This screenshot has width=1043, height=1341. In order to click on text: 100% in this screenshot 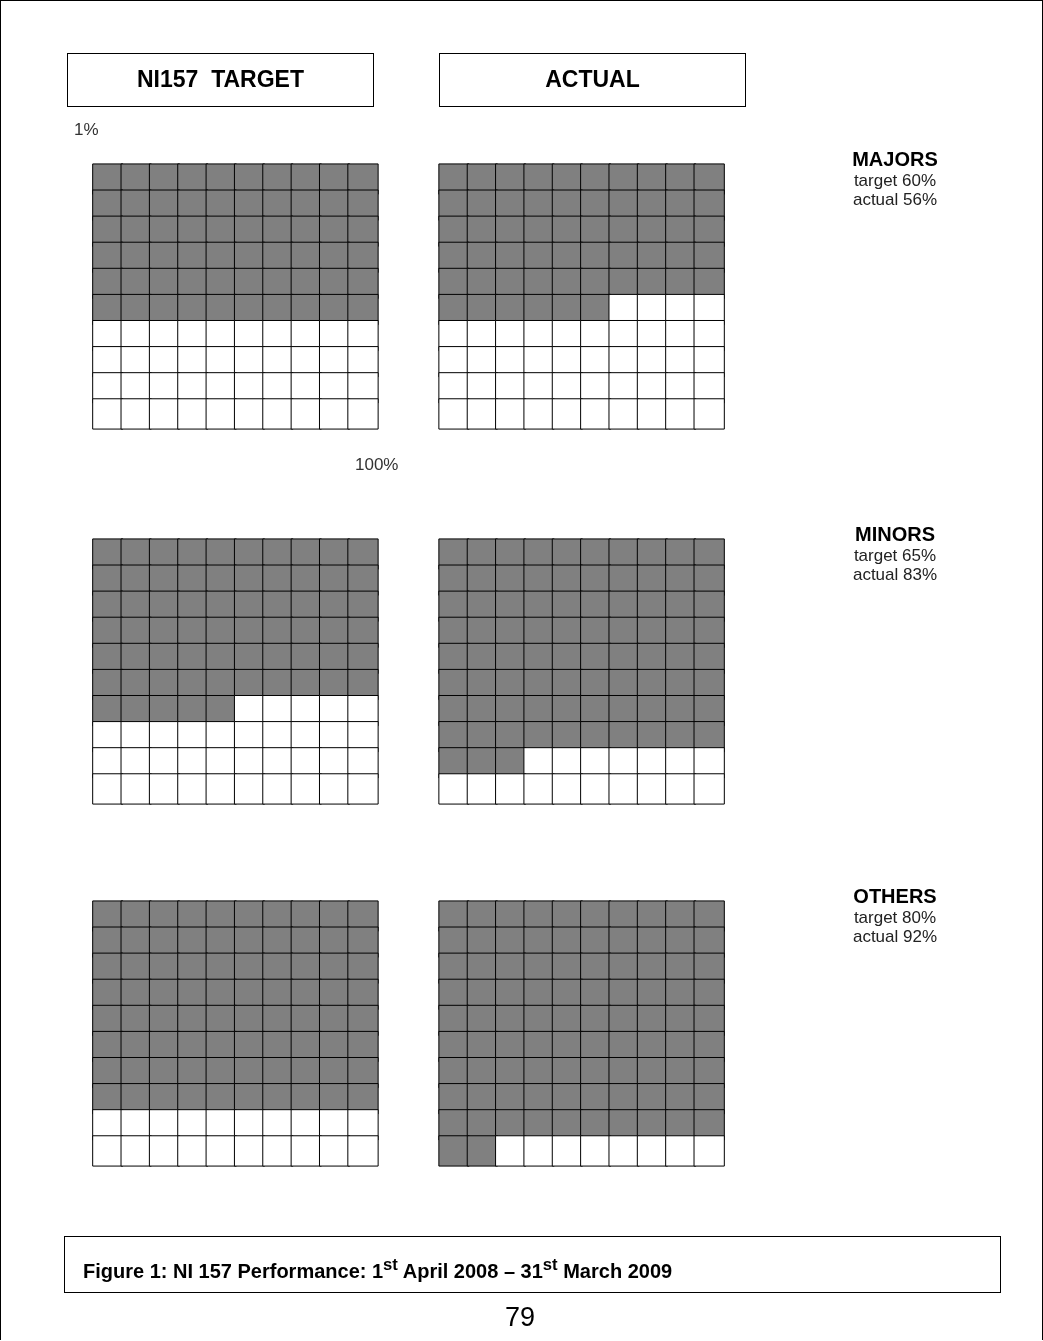, I will do `click(377, 465)`.